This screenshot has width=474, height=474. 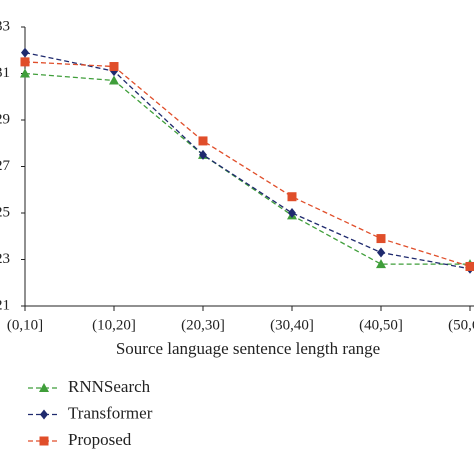 What do you see at coordinates (292, 325) in the screenshot?
I see `x-tick-label: (30,40]` at bounding box center [292, 325].